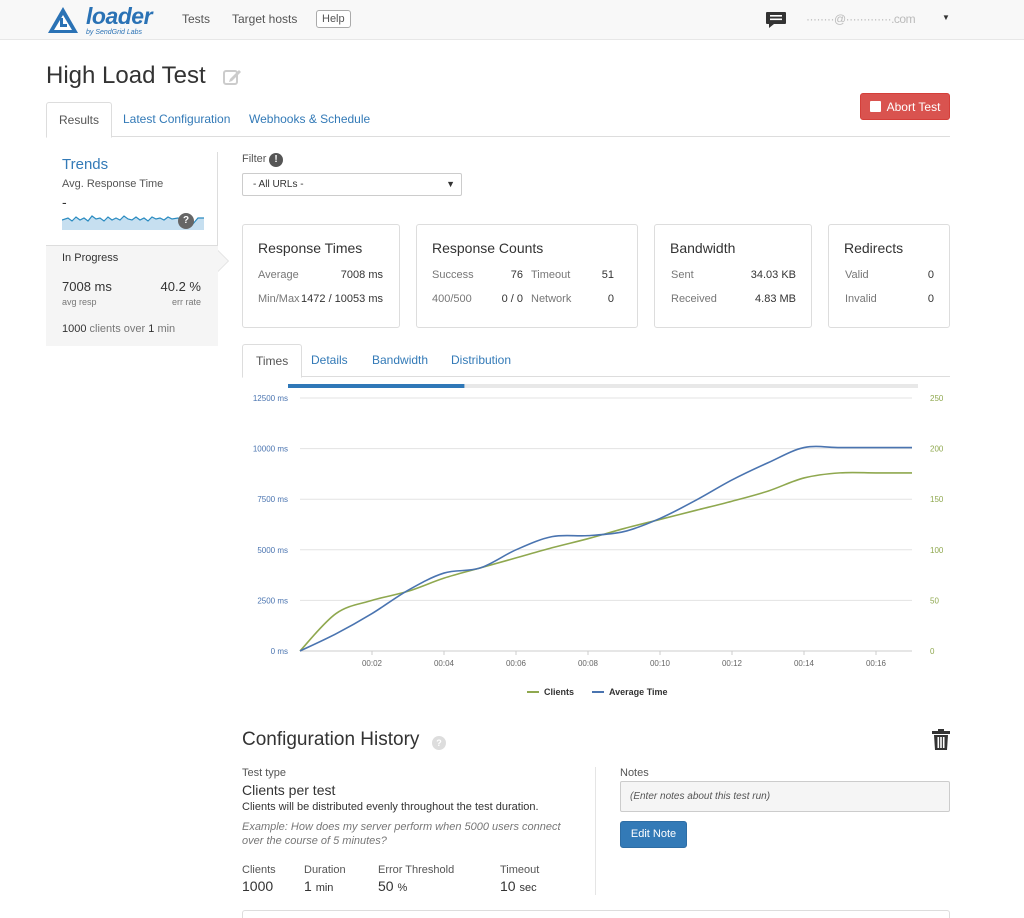 This screenshot has height=918, width=1024. What do you see at coordinates (126, 75) in the screenshot?
I see `page-title: High Load Test` at bounding box center [126, 75].